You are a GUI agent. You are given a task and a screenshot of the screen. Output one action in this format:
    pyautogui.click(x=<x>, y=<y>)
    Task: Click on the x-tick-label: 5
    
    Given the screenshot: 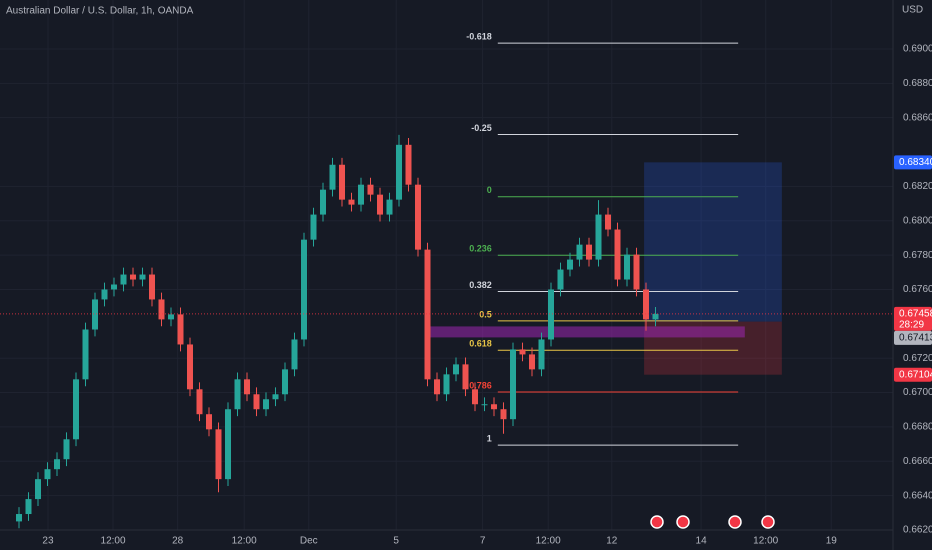 What is the action you would take?
    pyautogui.click(x=396, y=541)
    